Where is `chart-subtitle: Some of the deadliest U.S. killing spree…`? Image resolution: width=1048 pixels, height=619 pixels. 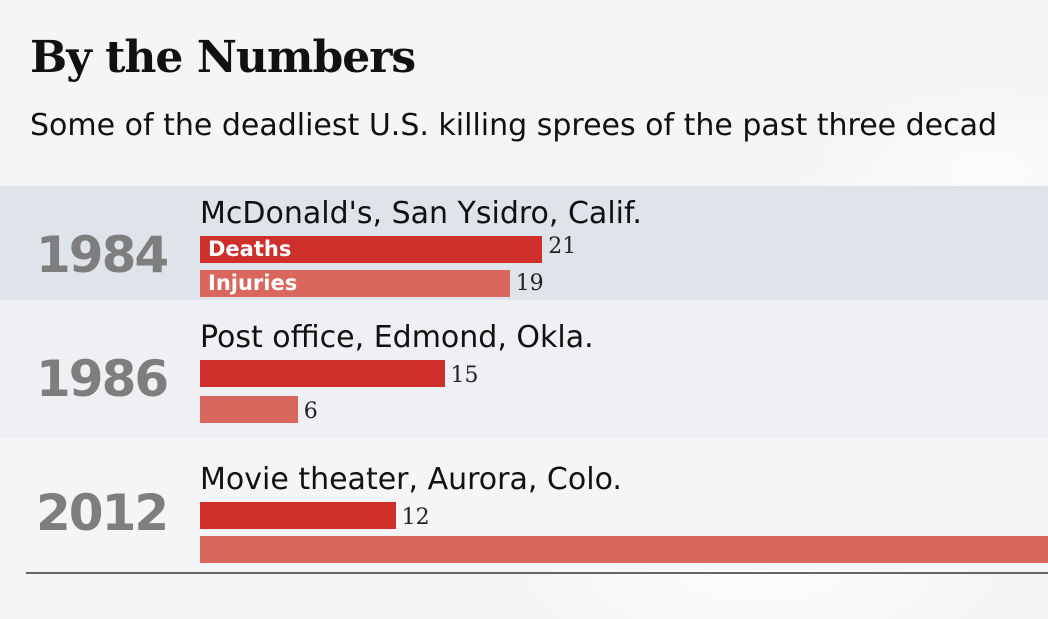
chart-subtitle: Some of the deadliest U.S. killing spree… is located at coordinates (514, 125).